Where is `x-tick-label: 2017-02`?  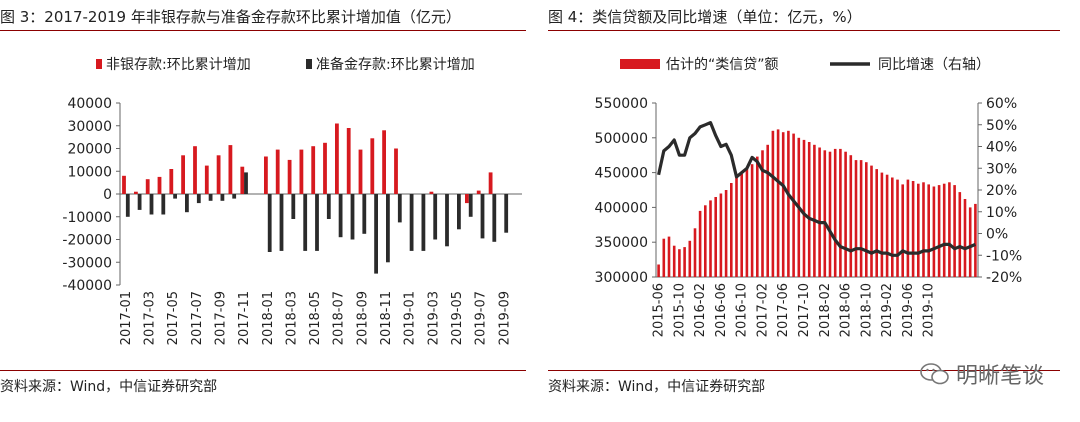
x-tick-label: 2017-02 is located at coordinates (763, 310).